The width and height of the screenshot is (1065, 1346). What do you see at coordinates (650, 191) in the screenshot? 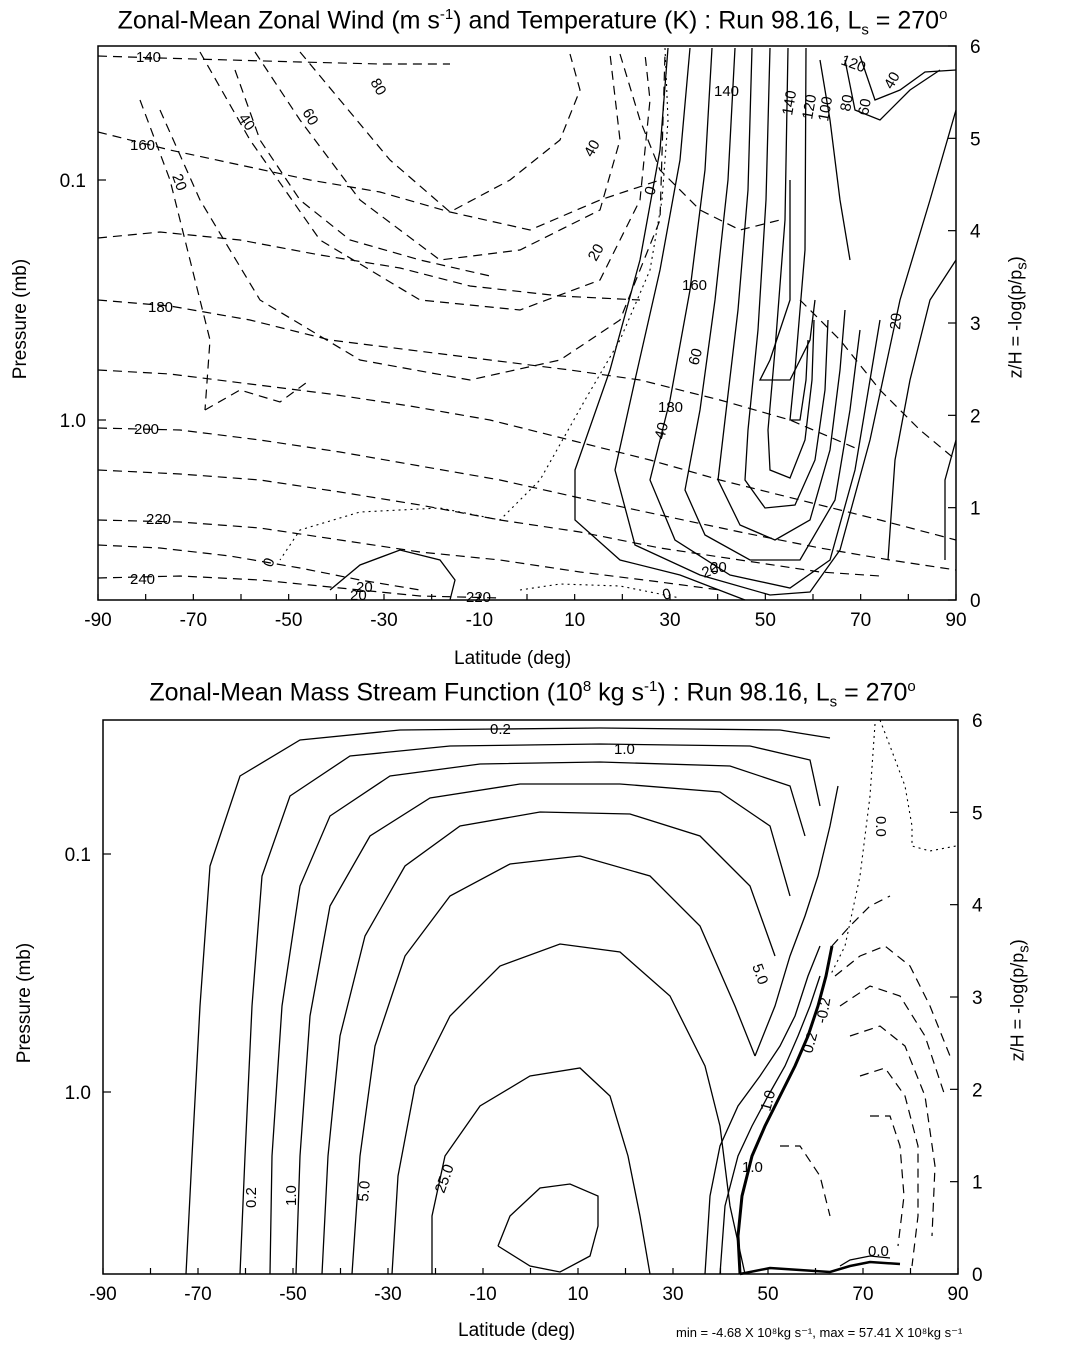
I see `wind-label: 0` at bounding box center [650, 191].